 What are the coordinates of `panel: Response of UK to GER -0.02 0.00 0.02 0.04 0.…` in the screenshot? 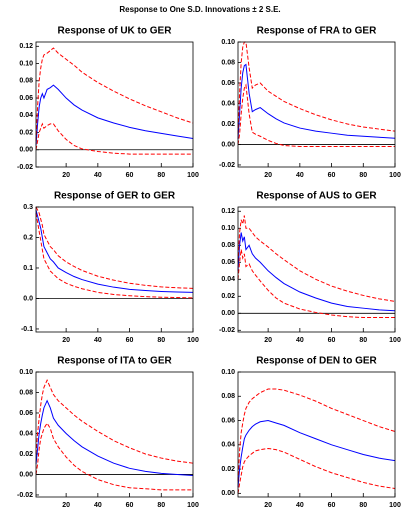 It's located at (108, 102).